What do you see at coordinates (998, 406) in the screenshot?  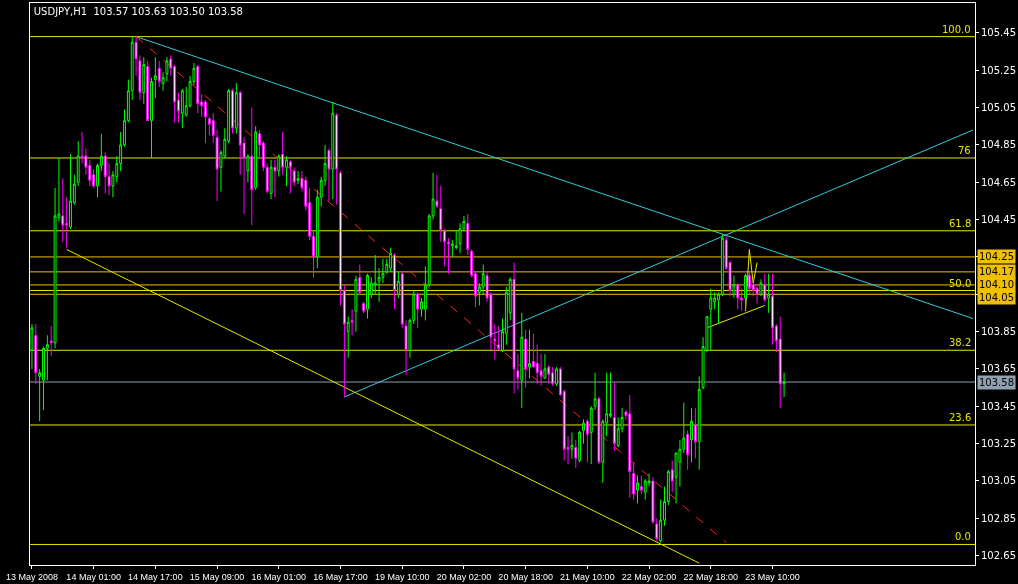 I see `y-tick-label: 103.45` at bounding box center [998, 406].